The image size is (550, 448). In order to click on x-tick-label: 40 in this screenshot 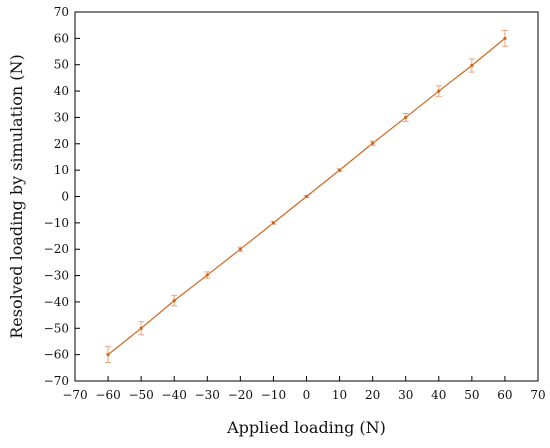, I will do `click(438, 395)`.